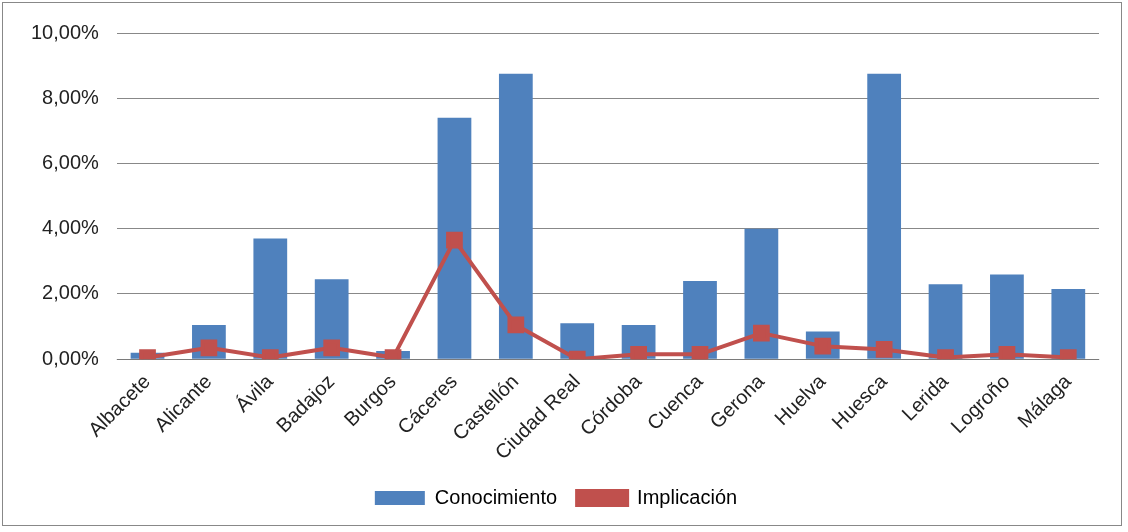 The width and height of the screenshot is (1128, 532). What do you see at coordinates (71, 357) in the screenshot?
I see `y-tick-label: 0,00%` at bounding box center [71, 357].